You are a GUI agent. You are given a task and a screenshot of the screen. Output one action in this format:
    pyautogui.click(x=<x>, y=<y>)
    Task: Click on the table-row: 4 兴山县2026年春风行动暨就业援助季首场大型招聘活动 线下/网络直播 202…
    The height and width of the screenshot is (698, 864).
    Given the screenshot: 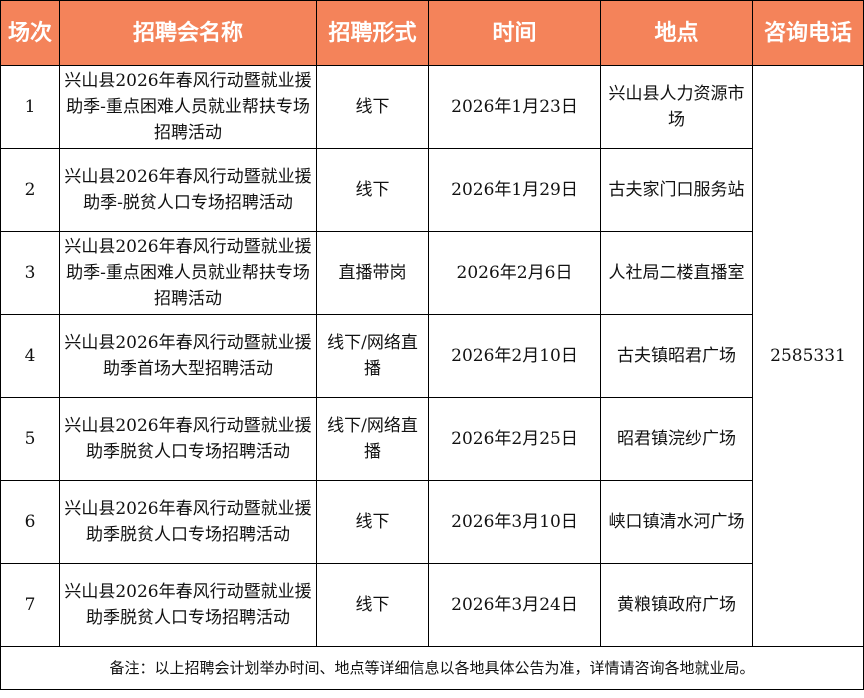 What is the action you would take?
    pyautogui.click(x=432, y=356)
    